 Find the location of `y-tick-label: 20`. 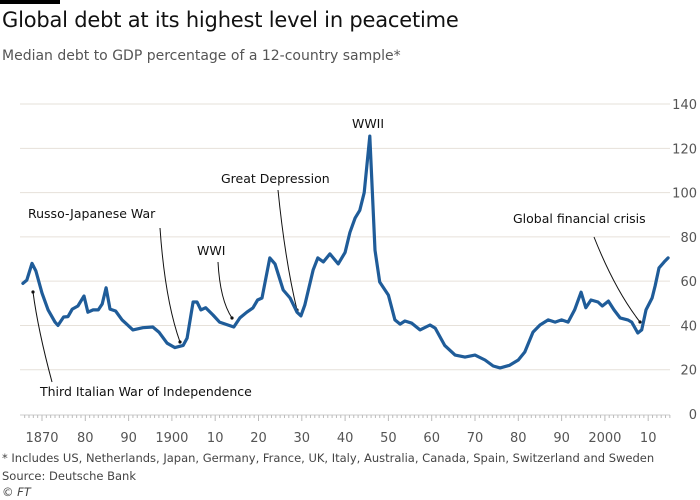

y-tick-label: 20 is located at coordinates (688, 371).